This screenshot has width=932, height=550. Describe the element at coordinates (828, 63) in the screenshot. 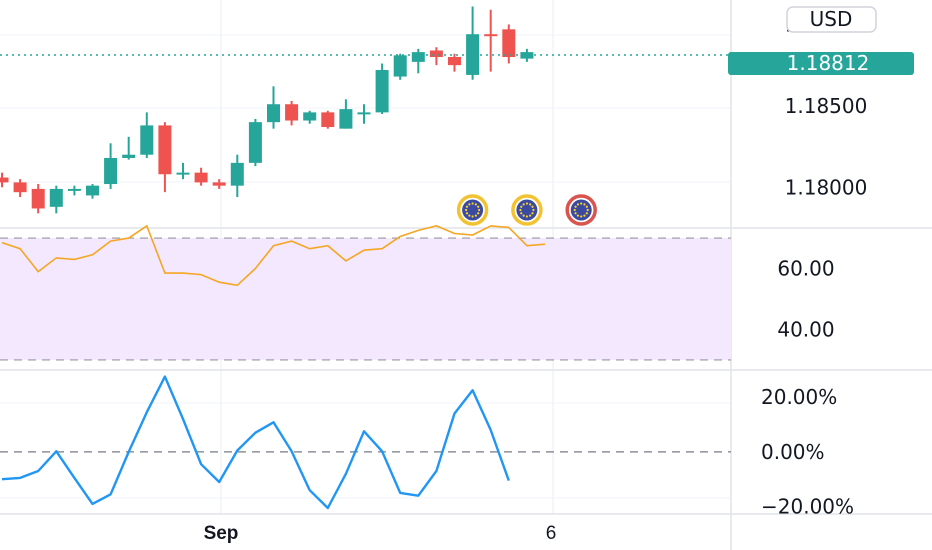

I see `last-price-label: 1.18812` at that location.